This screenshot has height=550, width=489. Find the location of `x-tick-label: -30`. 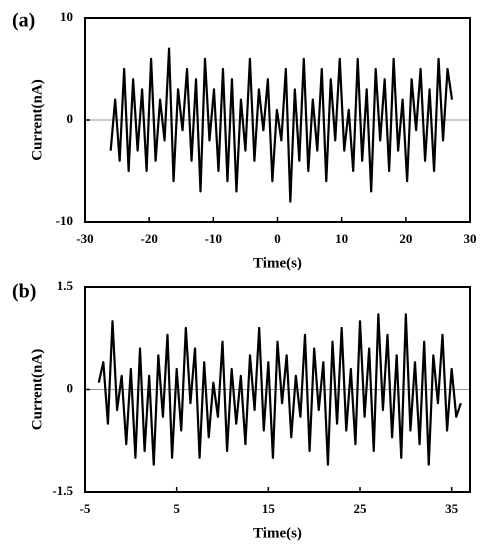

x-tick-label: -30 is located at coordinates (84, 238).